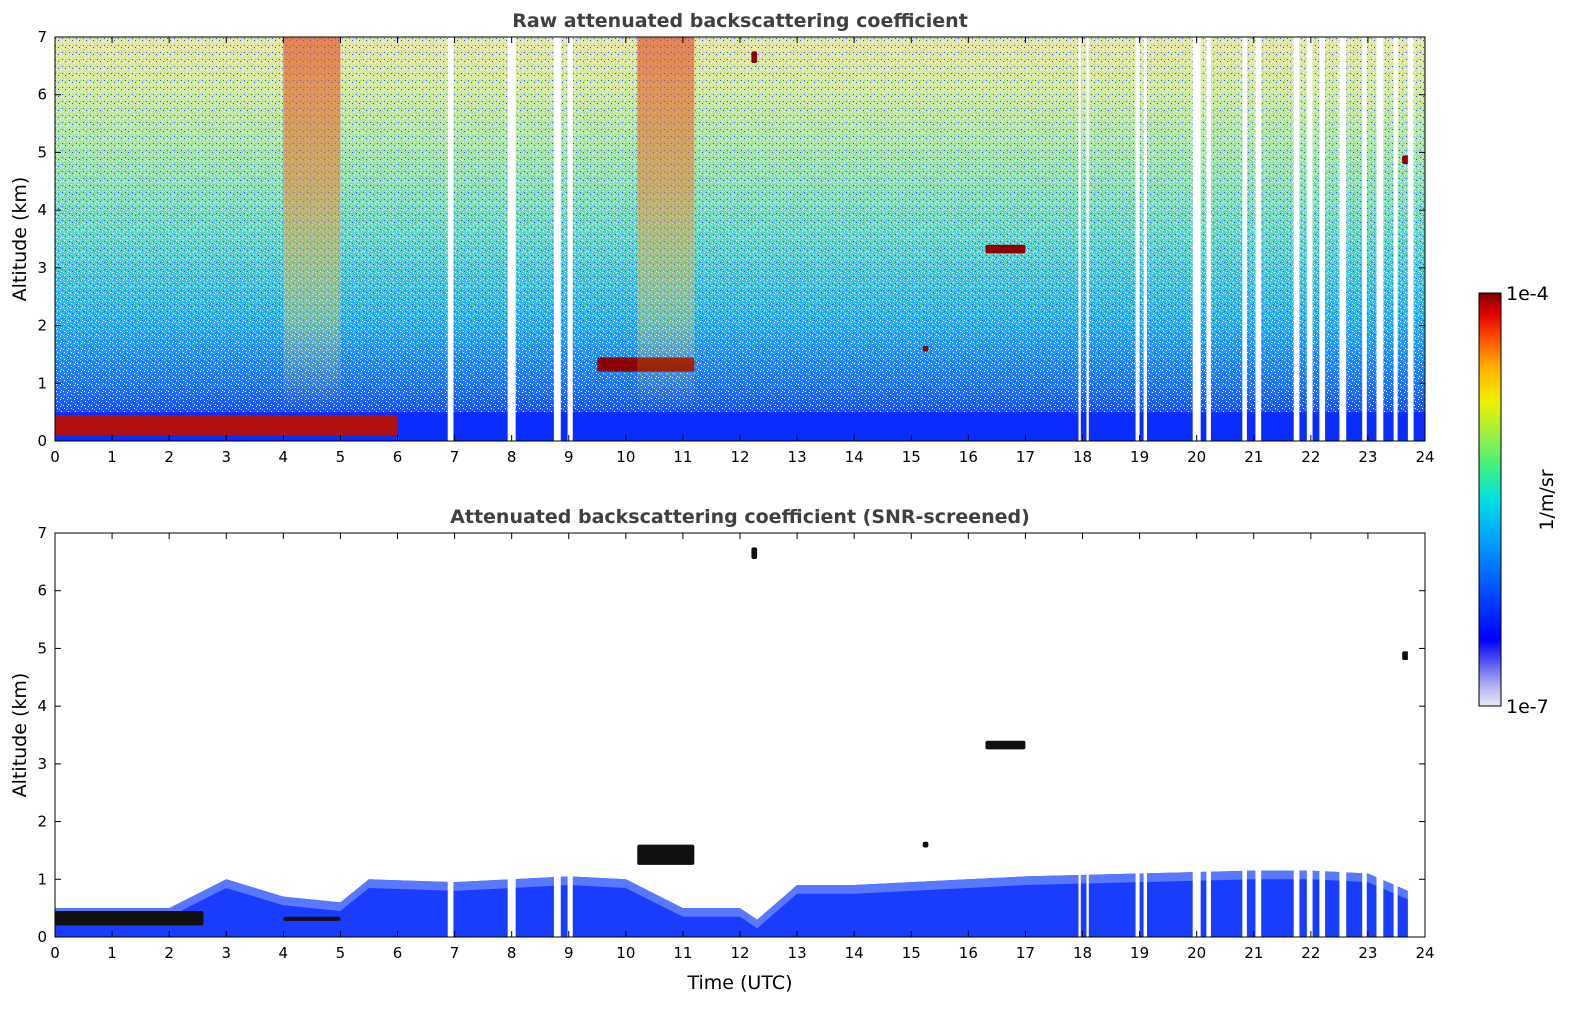  I want to click on screened-boundary-layer, so click(734, 903).